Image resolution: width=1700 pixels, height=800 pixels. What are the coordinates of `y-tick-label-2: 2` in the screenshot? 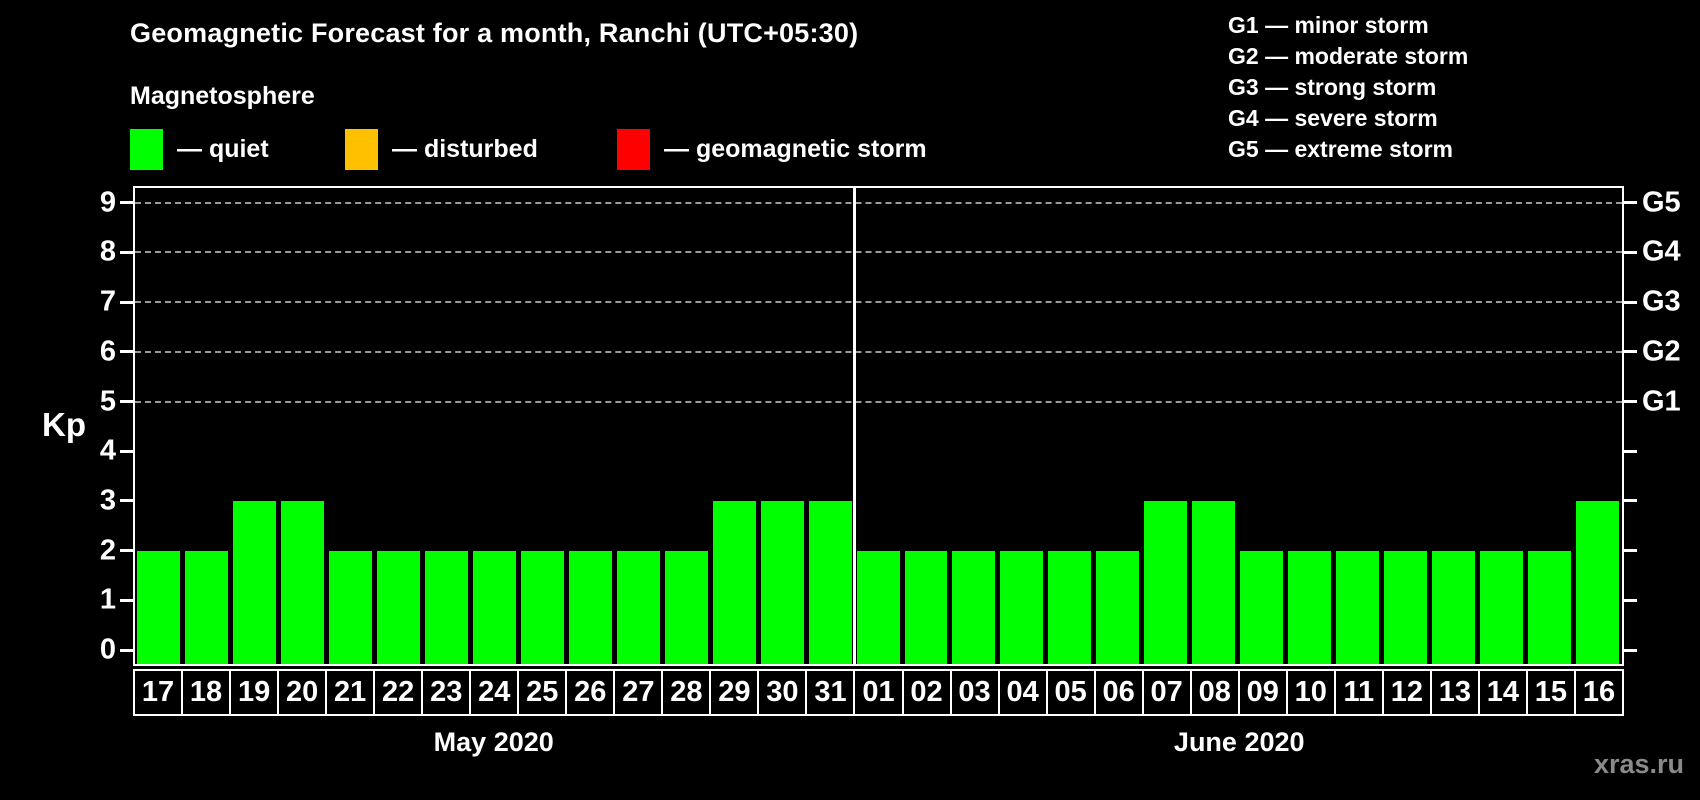 It's located at (107, 550).